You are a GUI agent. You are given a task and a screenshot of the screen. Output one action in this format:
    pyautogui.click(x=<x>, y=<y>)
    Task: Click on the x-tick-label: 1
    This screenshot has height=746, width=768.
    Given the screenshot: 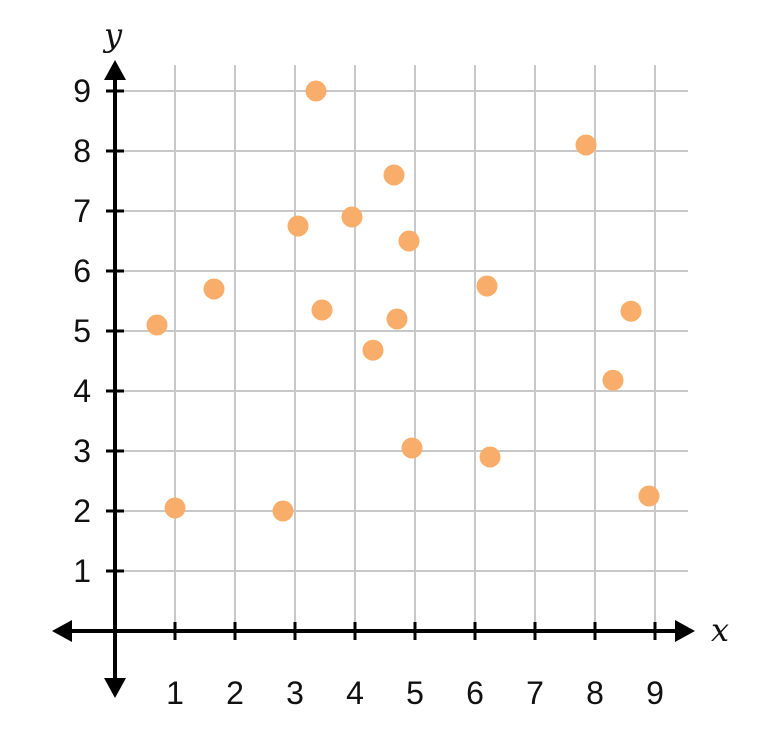 What is the action you would take?
    pyautogui.click(x=175, y=693)
    